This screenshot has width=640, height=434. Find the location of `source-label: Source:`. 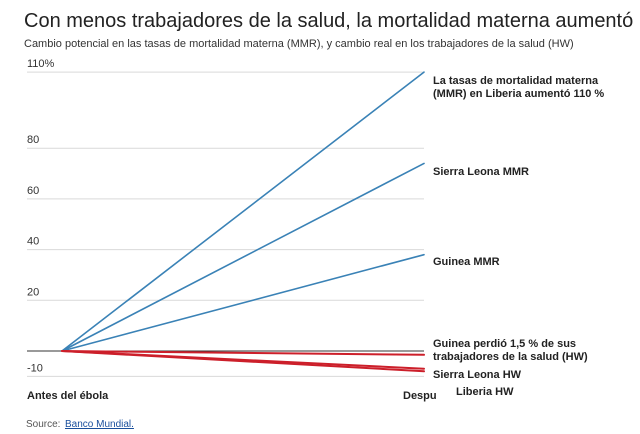

source-label: Source: is located at coordinates (43, 424).